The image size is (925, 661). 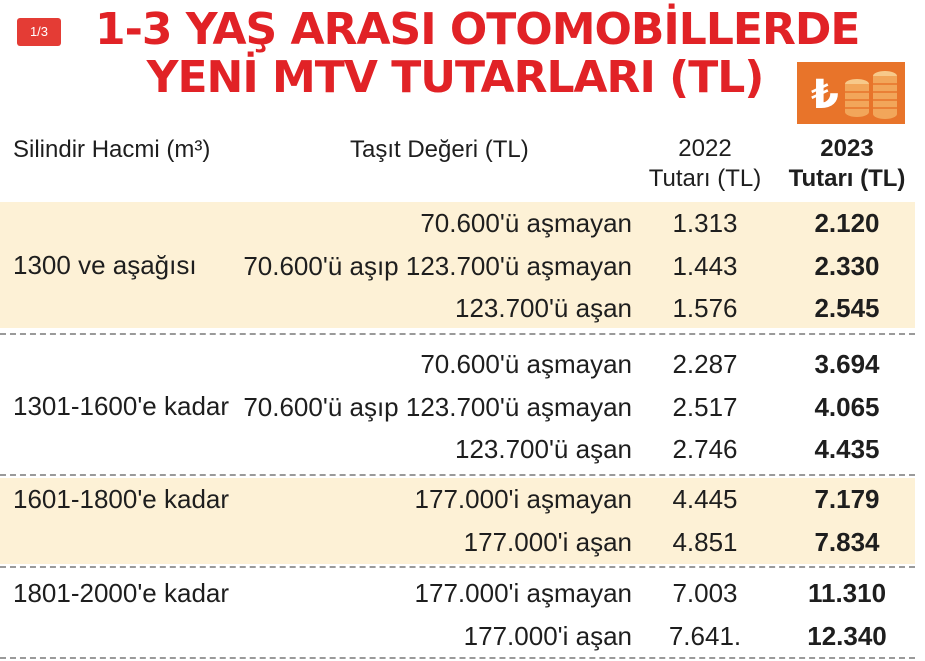 I want to click on amount-2022: 2.517, so click(x=705, y=407).